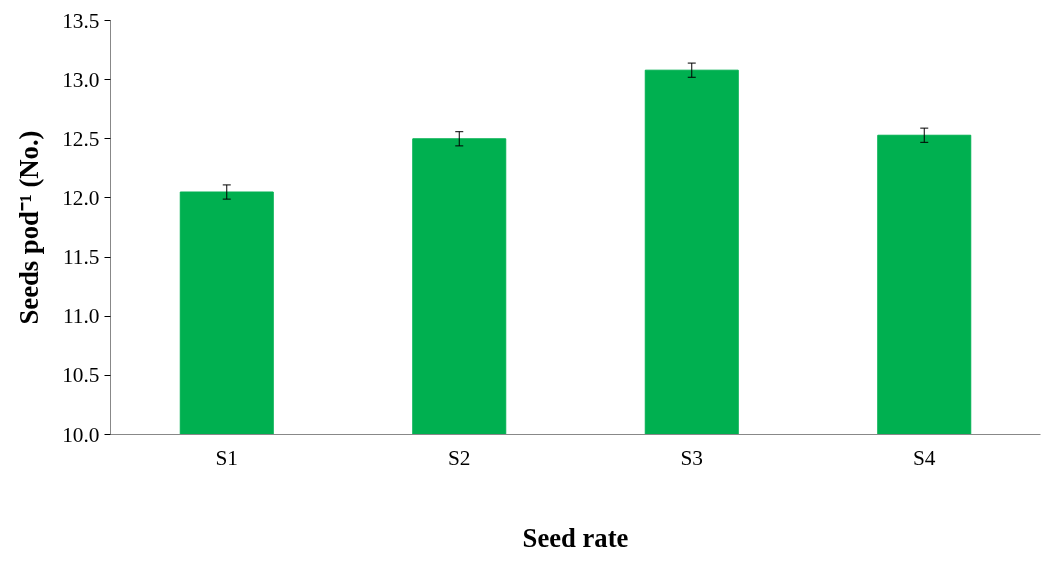  I want to click on y-tick-label: 11.5, so click(81, 257).